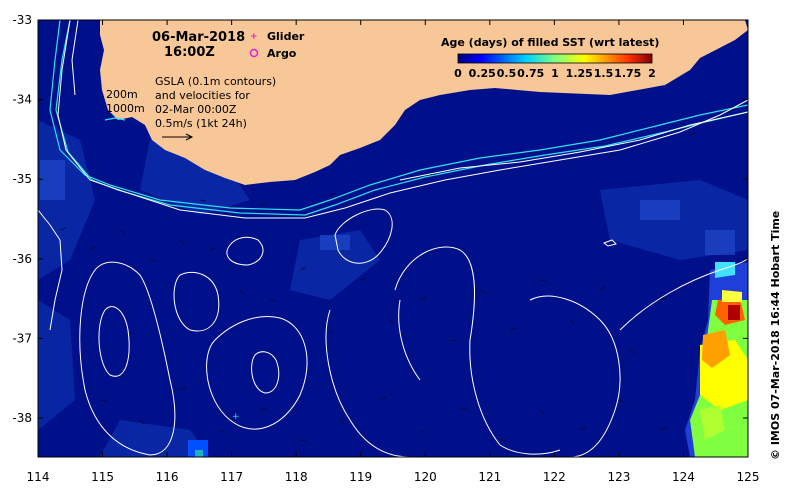  What do you see at coordinates (22, 179) in the screenshot?
I see `y-tick-label: -35` at bounding box center [22, 179].